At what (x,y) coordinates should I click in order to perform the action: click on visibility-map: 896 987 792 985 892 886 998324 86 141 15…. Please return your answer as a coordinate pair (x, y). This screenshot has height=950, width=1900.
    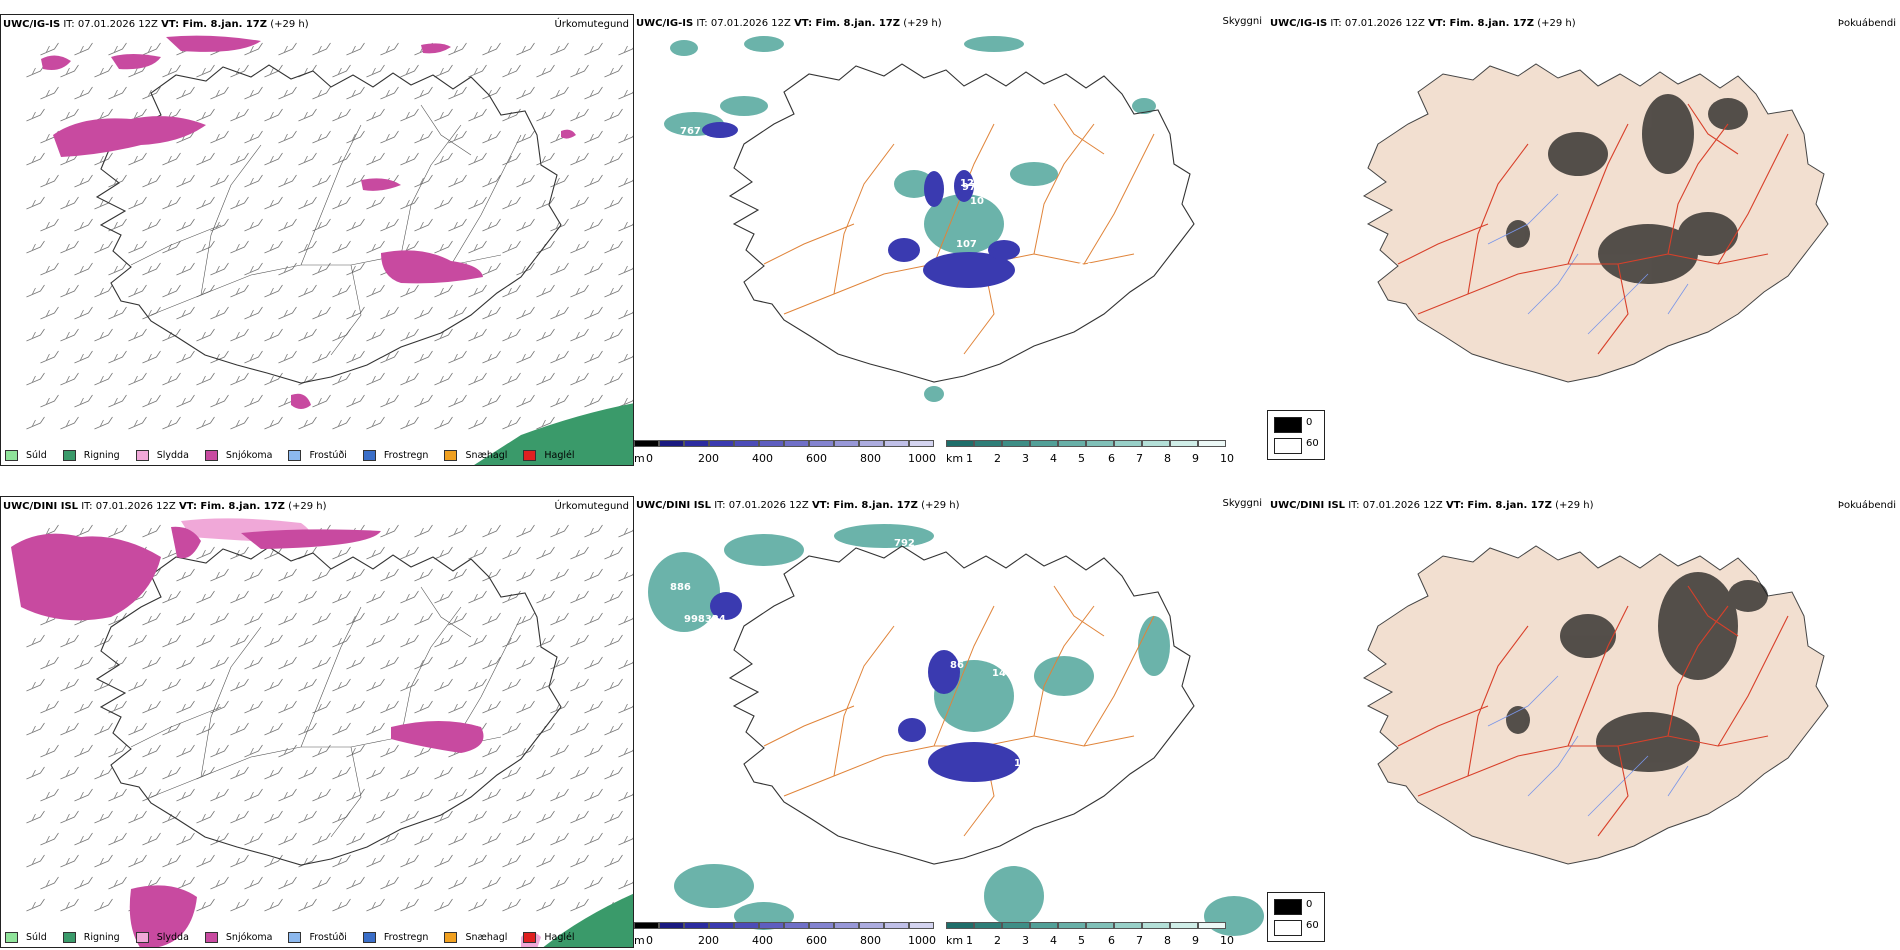
    Looking at the image, I should click on (956, 730).